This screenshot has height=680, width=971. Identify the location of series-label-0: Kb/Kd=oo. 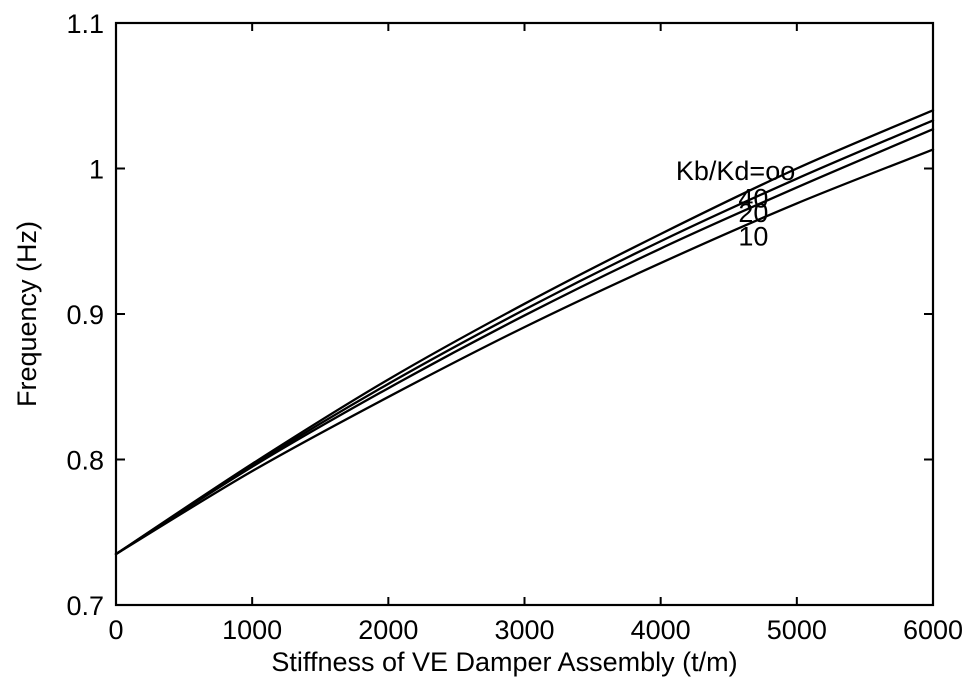
(735, 171).